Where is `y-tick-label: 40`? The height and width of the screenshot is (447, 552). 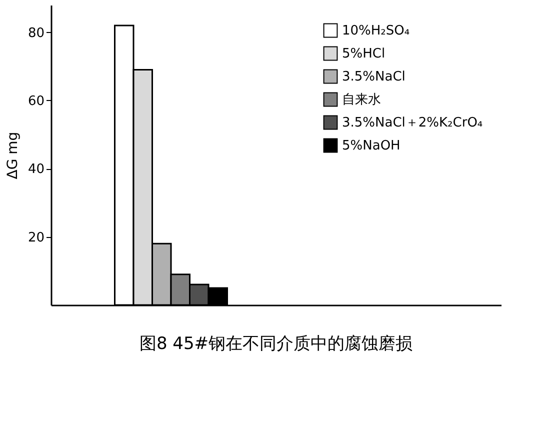
y-tick-label: 40 is located at coordinates (36, 170).